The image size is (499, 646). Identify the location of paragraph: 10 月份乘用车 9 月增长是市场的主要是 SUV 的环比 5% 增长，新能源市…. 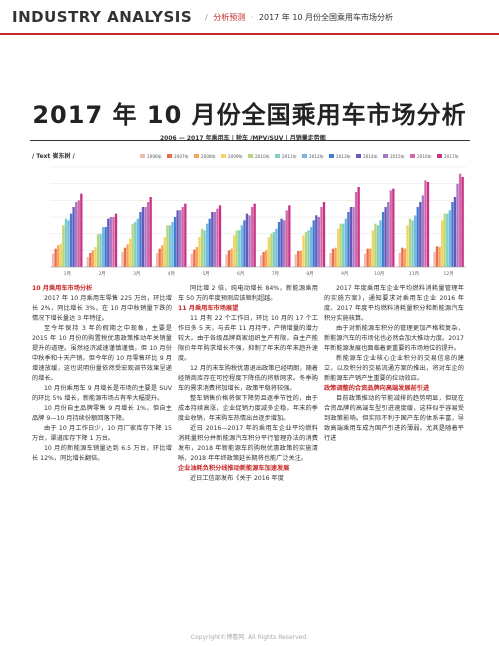
(102, 393).